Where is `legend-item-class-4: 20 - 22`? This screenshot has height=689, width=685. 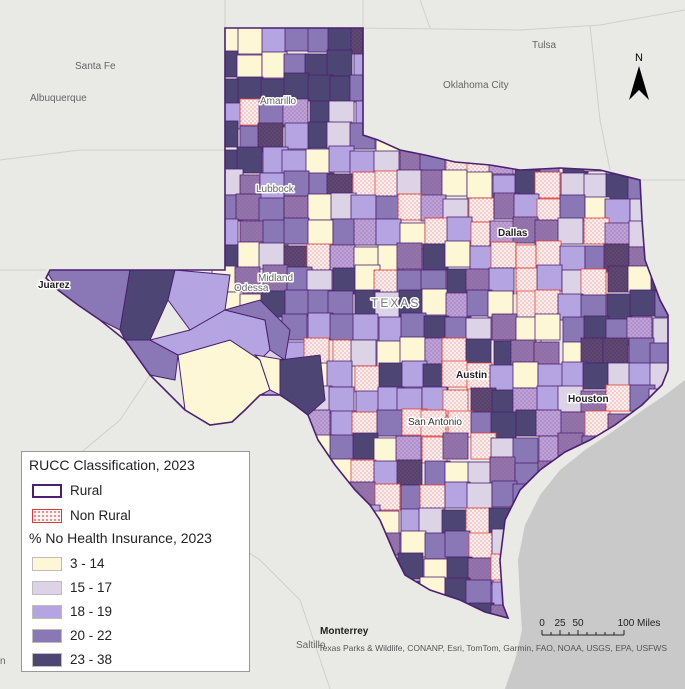
legend-item-class-4: 20 - 22 is located at coordinates (72, 635).